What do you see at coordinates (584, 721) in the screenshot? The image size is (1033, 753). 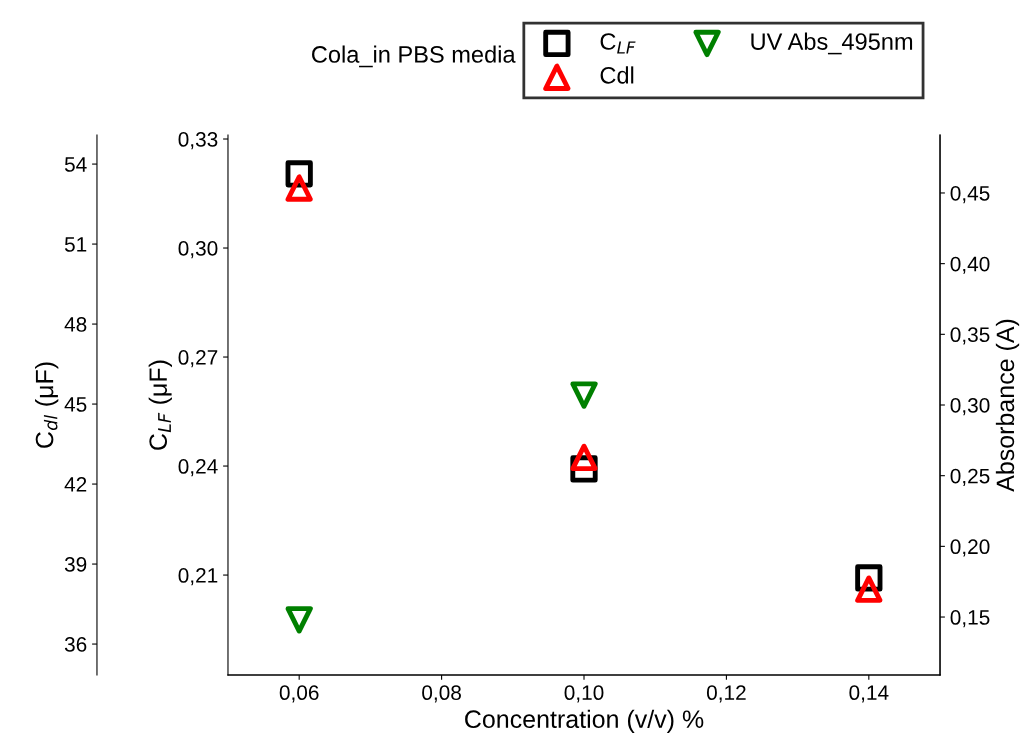 I see `x-axis-title: Concentration (v/v) %` at bounding box center [584, 721].